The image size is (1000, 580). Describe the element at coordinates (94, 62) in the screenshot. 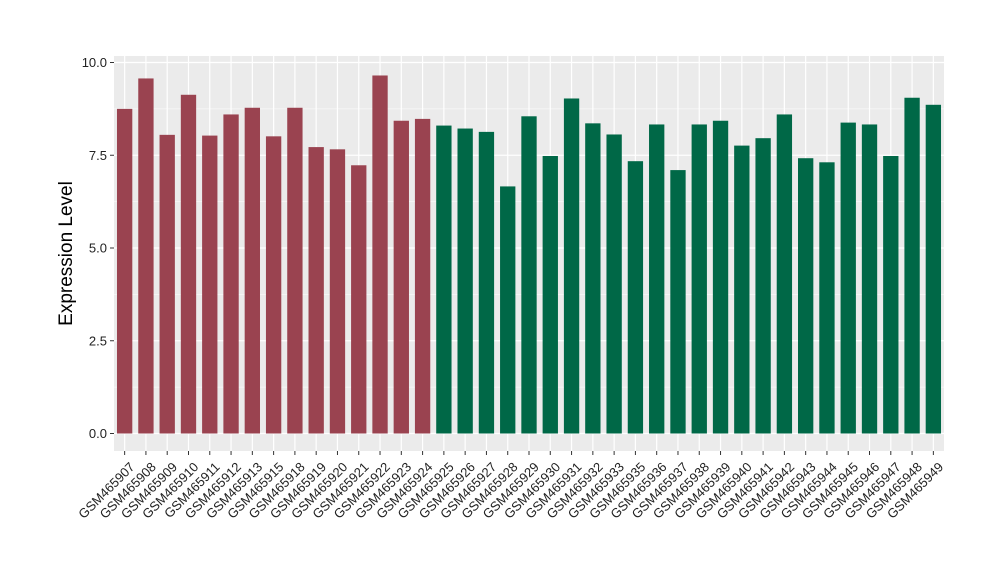

I see `y-tick-label: 10.0` at that location.